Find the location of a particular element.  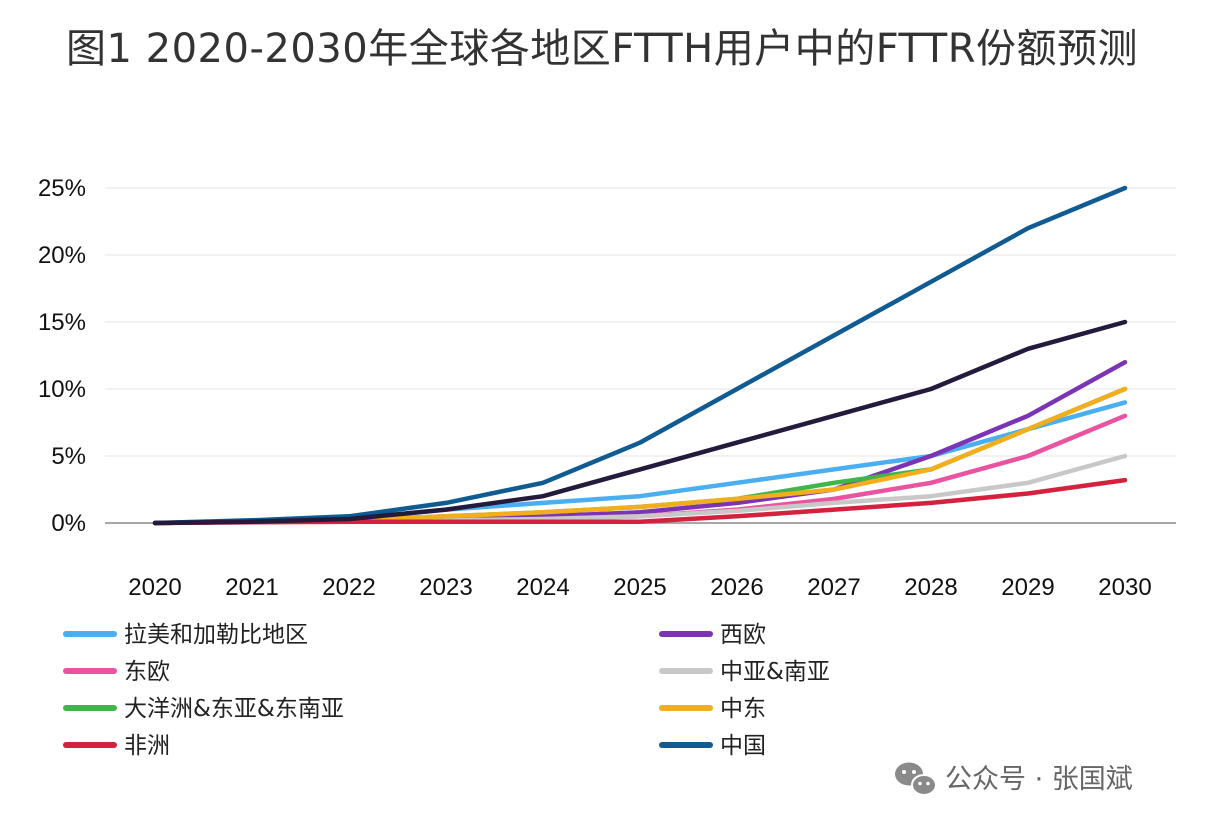

x-tick-label: 2022 is located at coordinates (348, 587).